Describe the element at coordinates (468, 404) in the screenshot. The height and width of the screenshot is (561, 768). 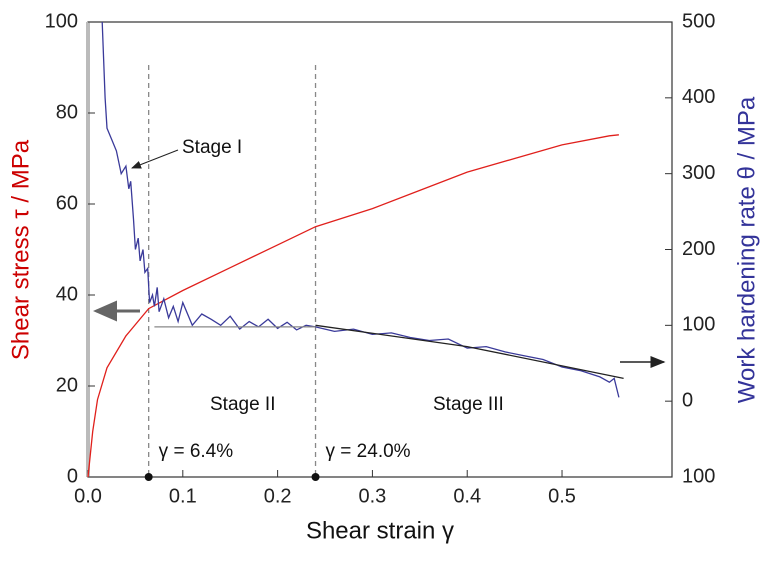
I see `annotation: Stage III` at that location.